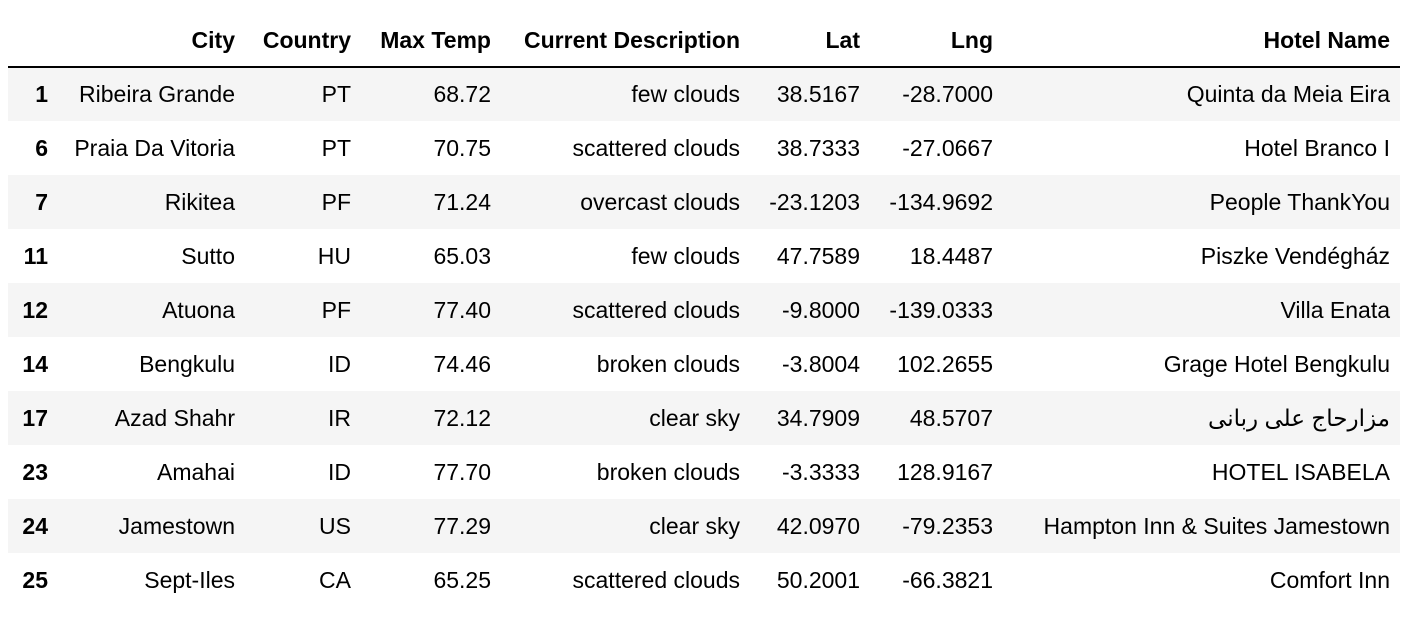 The width and height of the screenshot is (1408, 617). Describe the element at coordinates (41, 201) in the screenshot. I see `row-index: 7` at that location.